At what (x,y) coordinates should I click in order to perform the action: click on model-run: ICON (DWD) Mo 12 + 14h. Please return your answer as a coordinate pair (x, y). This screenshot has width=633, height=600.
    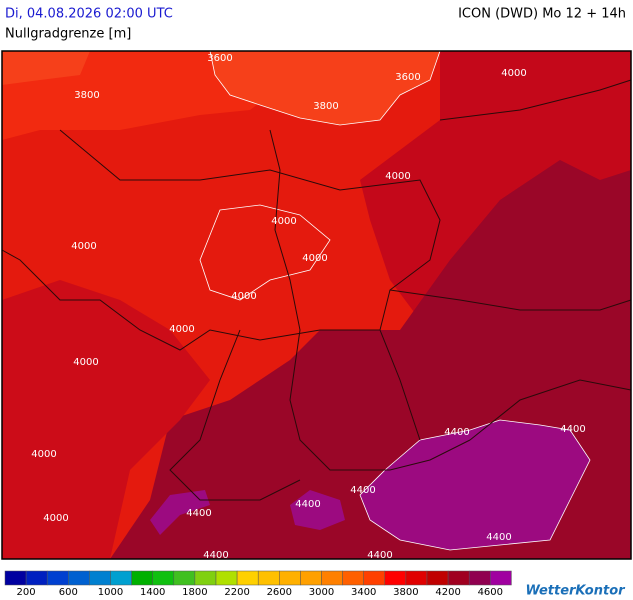
    Looking at the image, I should click on (542, 14).